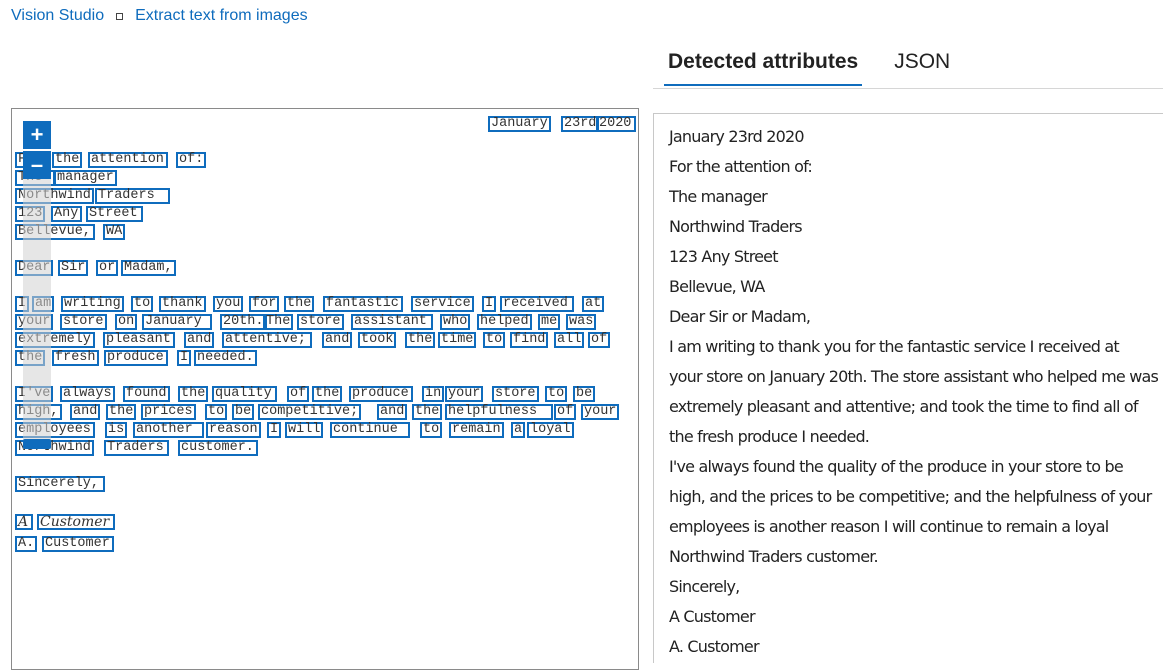 The width and height of the screenshot is (1163, 670). Describe the element at coordinates (580, 124) in the screenshot. I see `word-bounding-box: 23rd` at that location.